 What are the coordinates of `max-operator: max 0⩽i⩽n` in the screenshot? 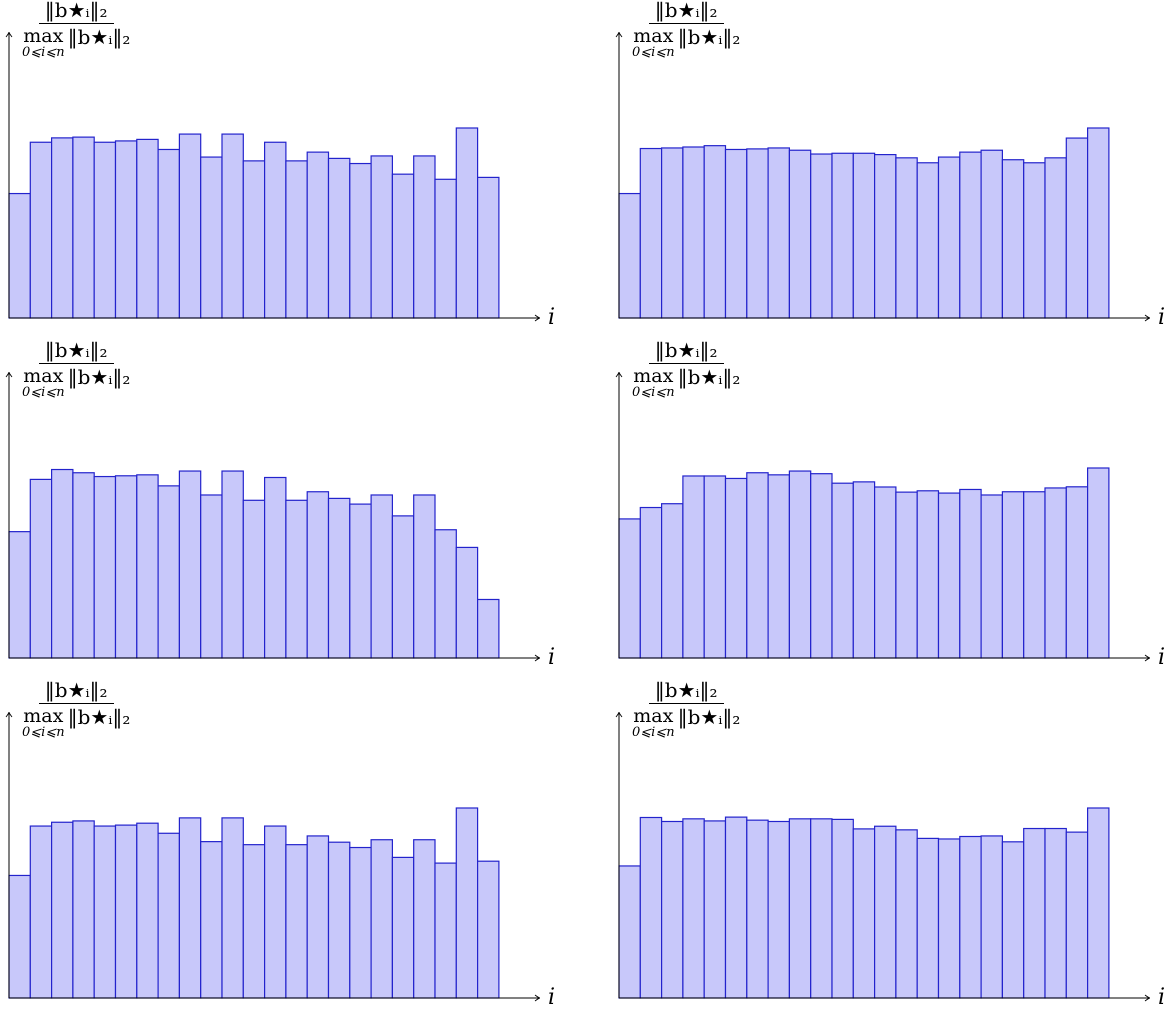 It's located at (653, 383).